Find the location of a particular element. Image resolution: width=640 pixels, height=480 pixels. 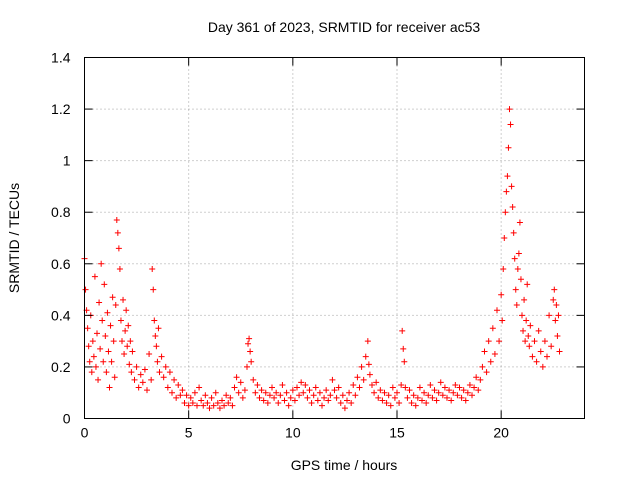

y-tick-label: 0.8 is located at coordinates (61, 212).